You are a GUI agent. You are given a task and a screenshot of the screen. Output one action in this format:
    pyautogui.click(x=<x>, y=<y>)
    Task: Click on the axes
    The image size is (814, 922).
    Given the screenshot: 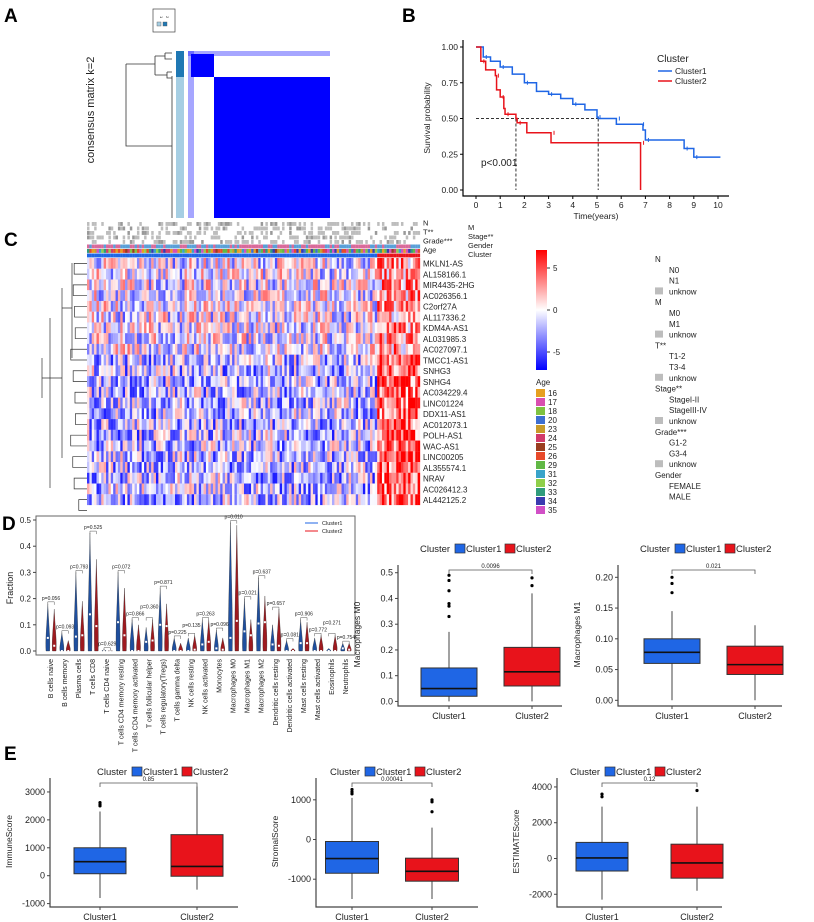 What is the action you would take?
    pyautogui.click(x=396, y=843)
    